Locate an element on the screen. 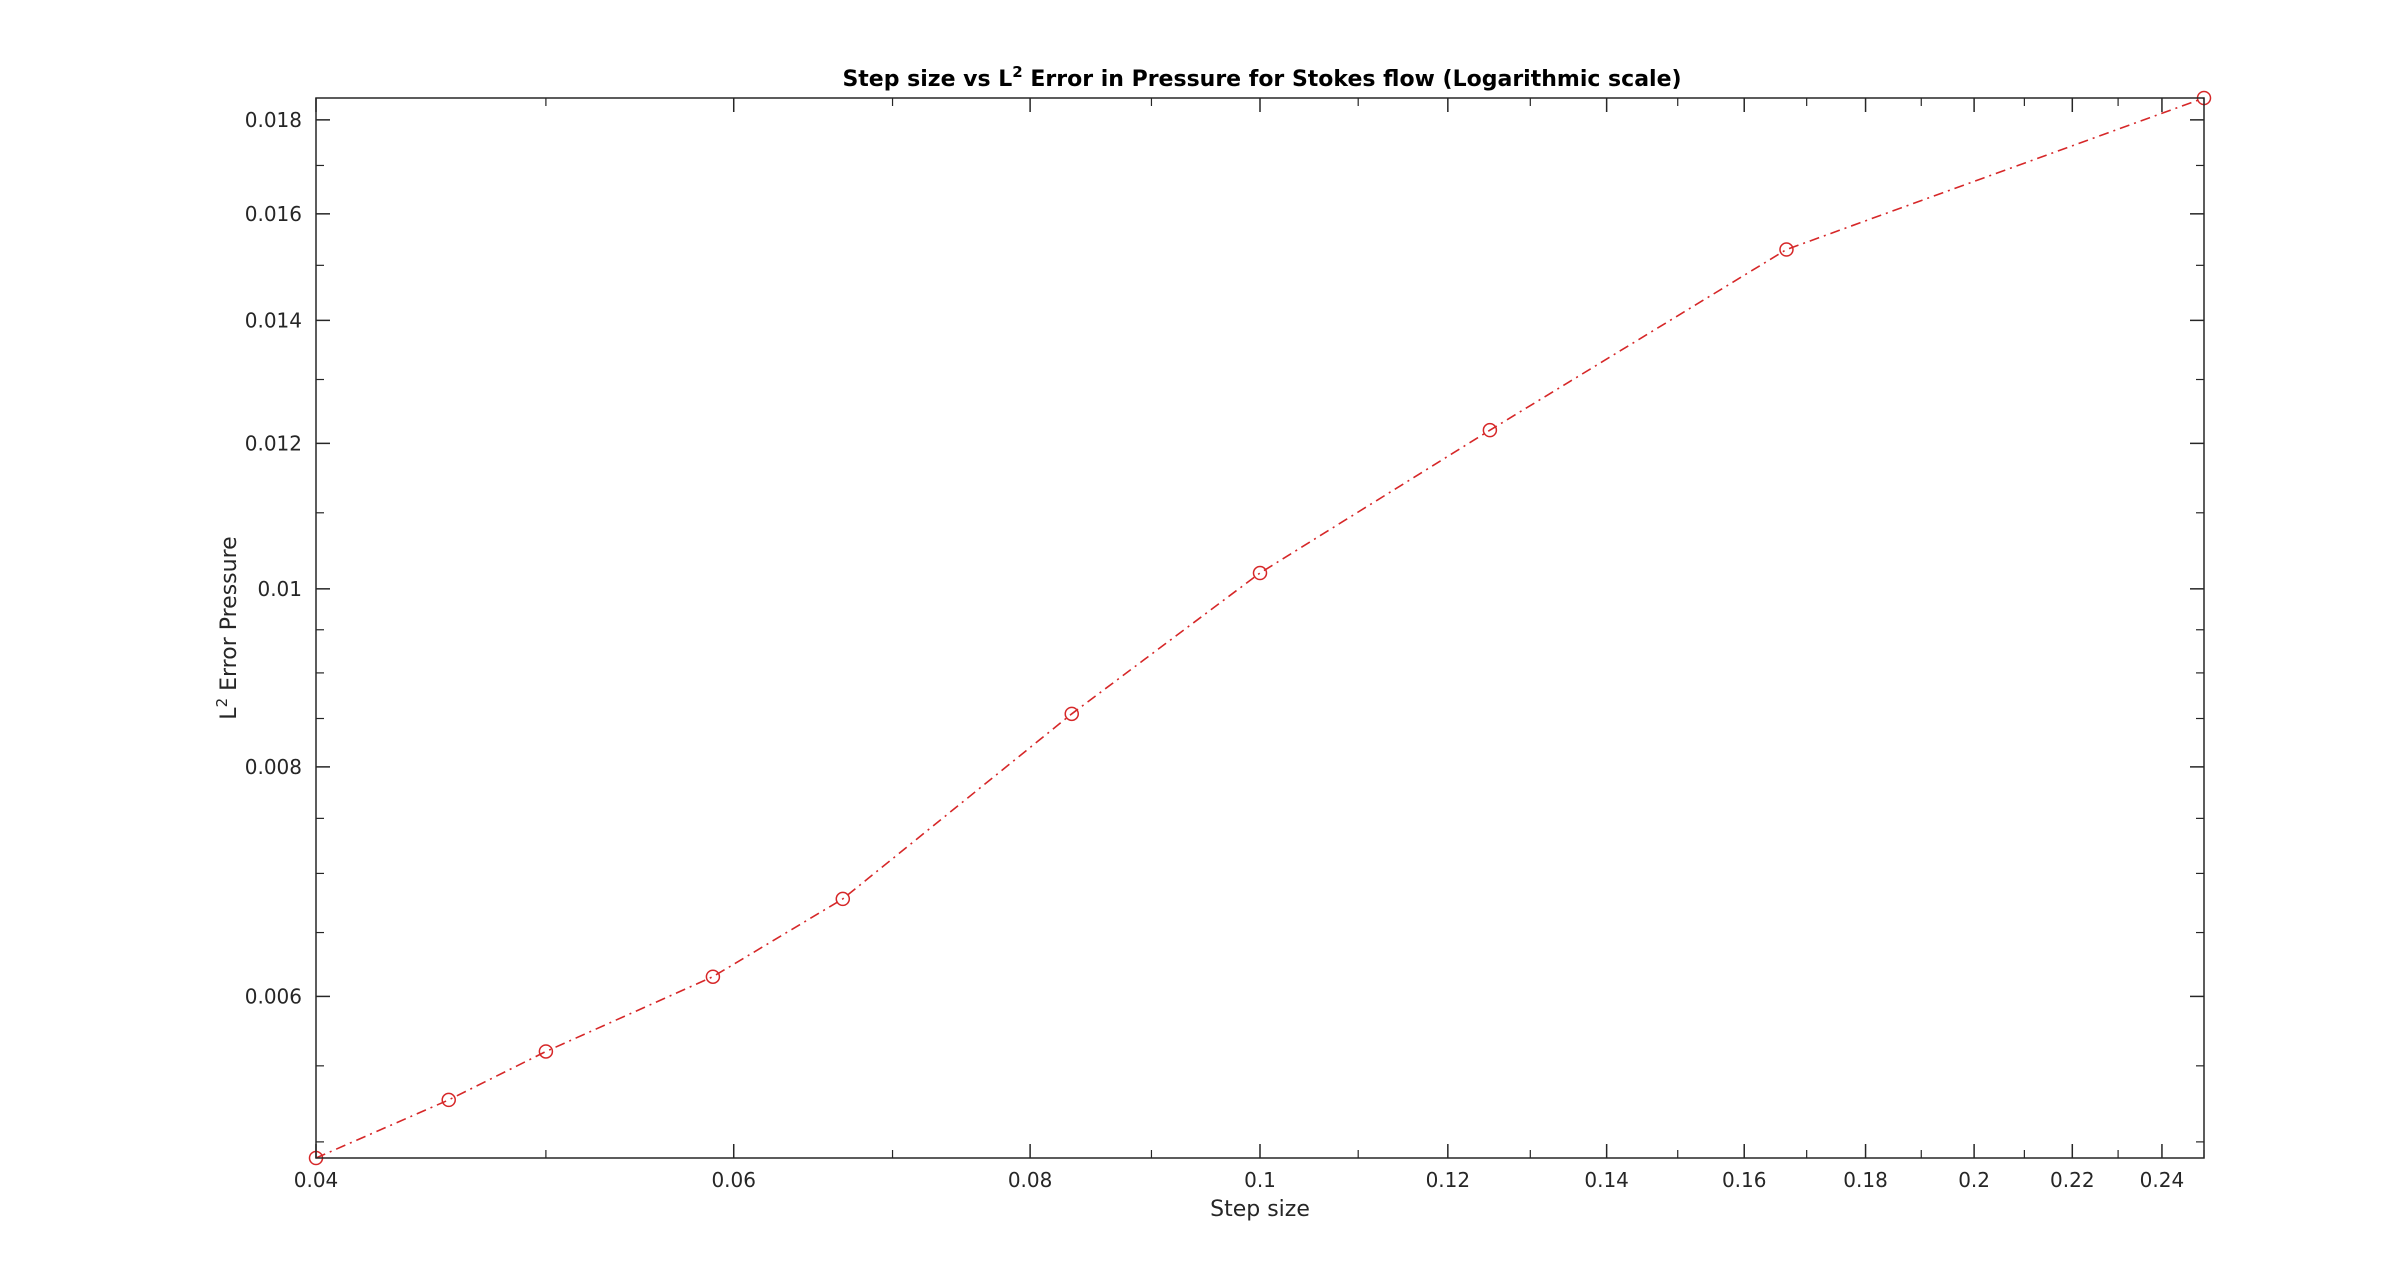 The width and height of the screenshot is (2398, 1283). x-axis-label: Step size is located at coordinates (1260, 1209).